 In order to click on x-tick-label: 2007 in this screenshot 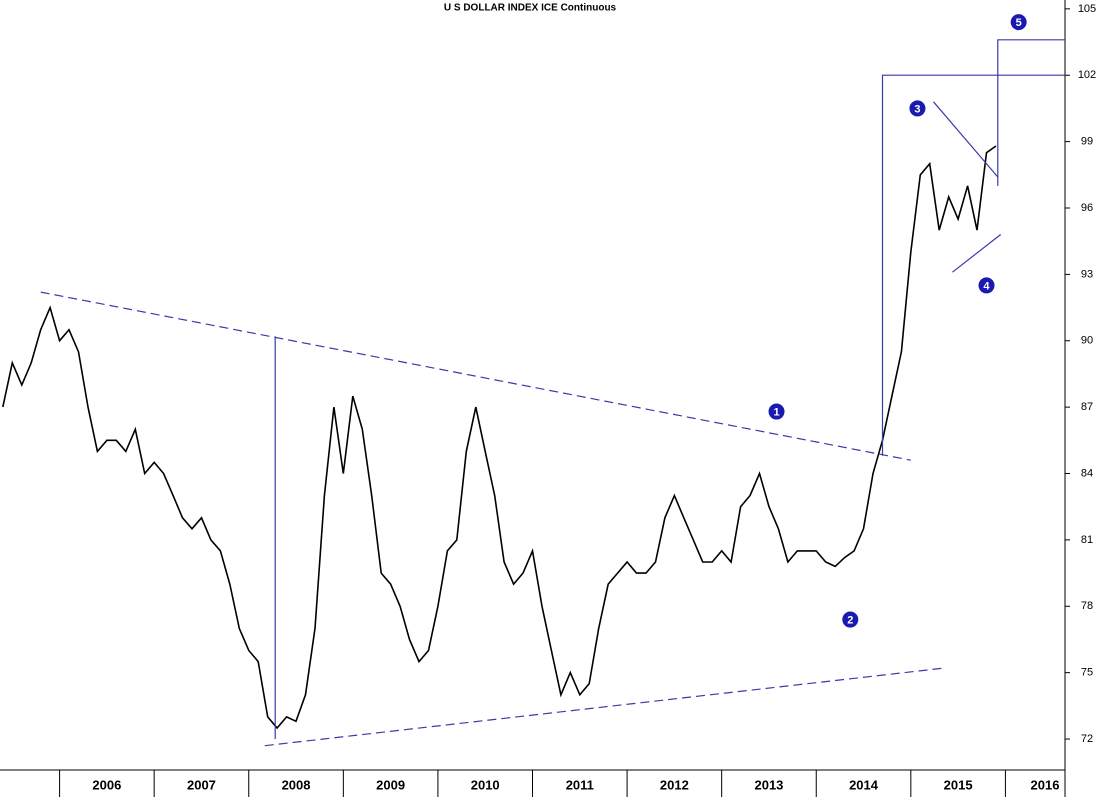, I will do `click(201, 784)`.